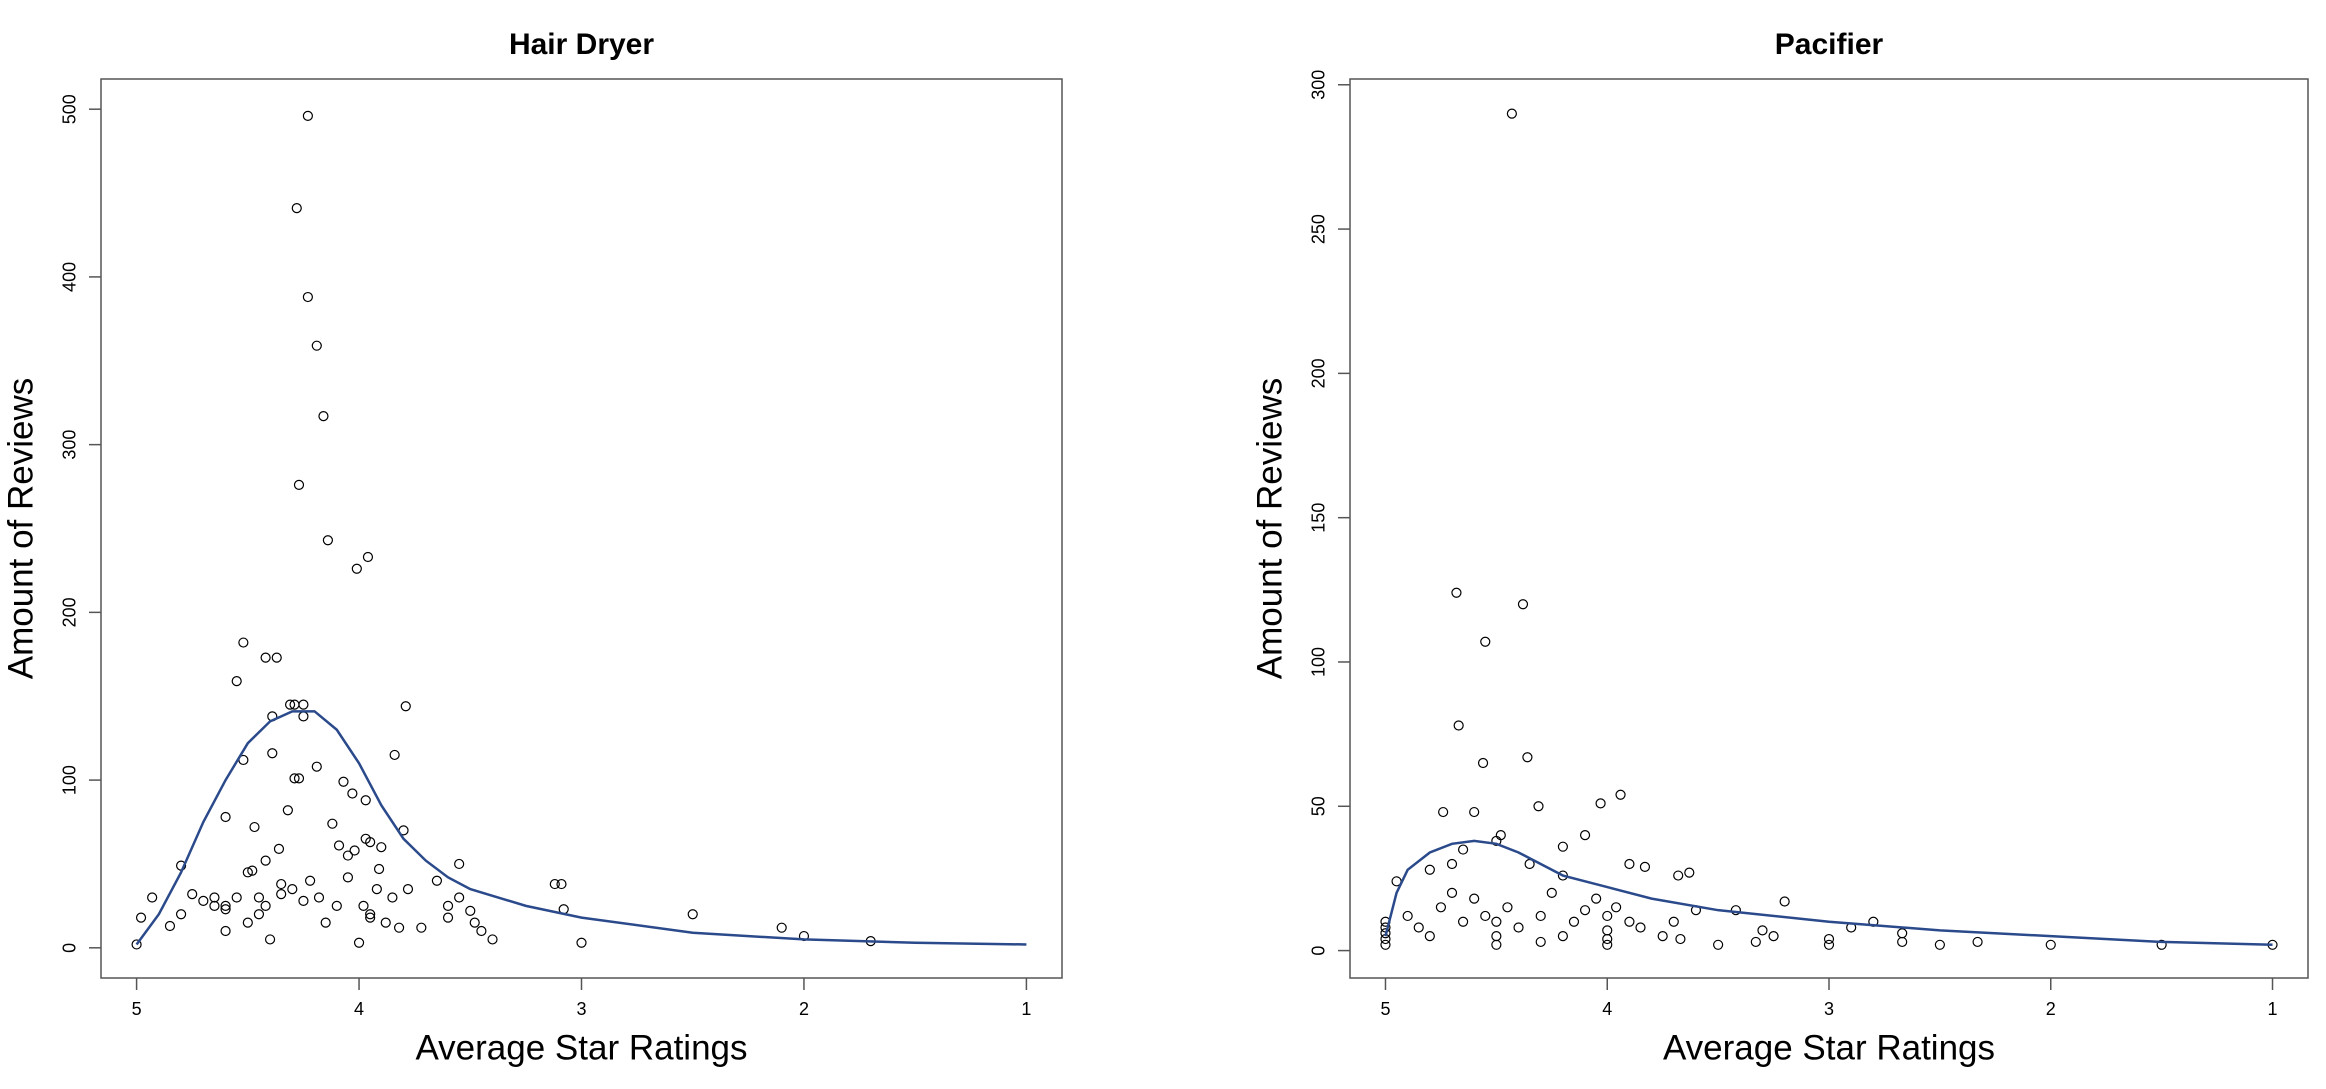 This screenshot has height=1089, width=2326. What do you see at coordinates (1026, 1009) in the screenshot?
I see `x-tick-label: 1` at bounding box center [1026, 1009].